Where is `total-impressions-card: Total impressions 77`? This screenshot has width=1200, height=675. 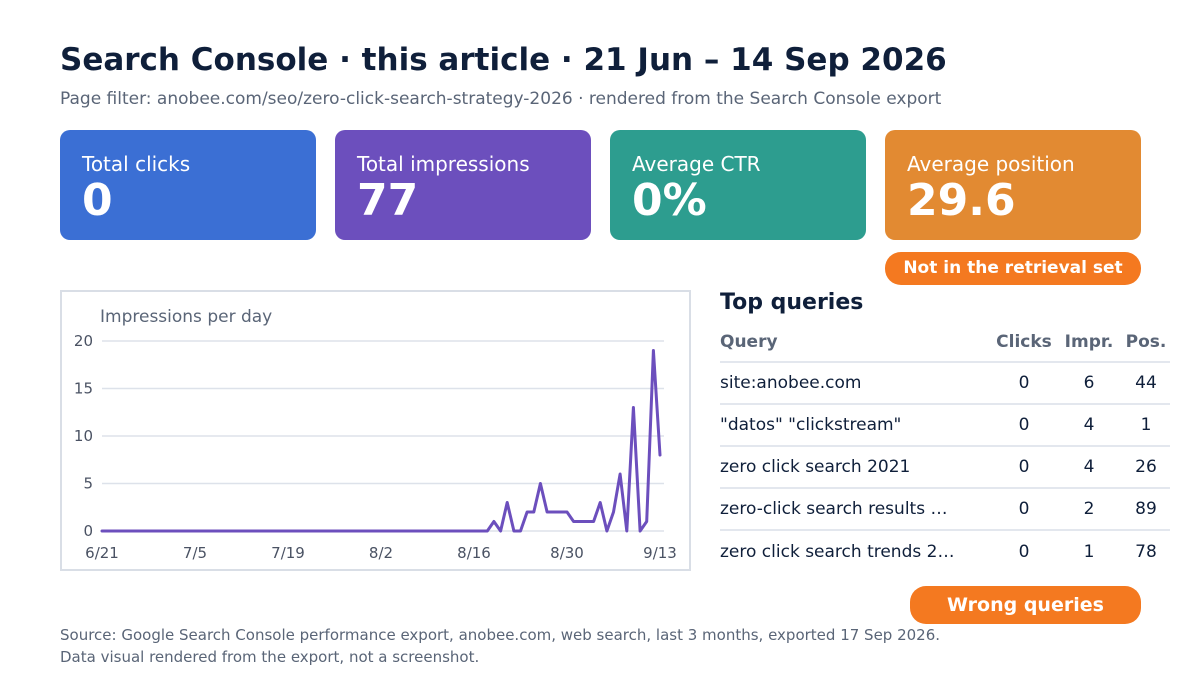
total-impressions-card: Total impressions 77 is located at coordinates (463, 185).